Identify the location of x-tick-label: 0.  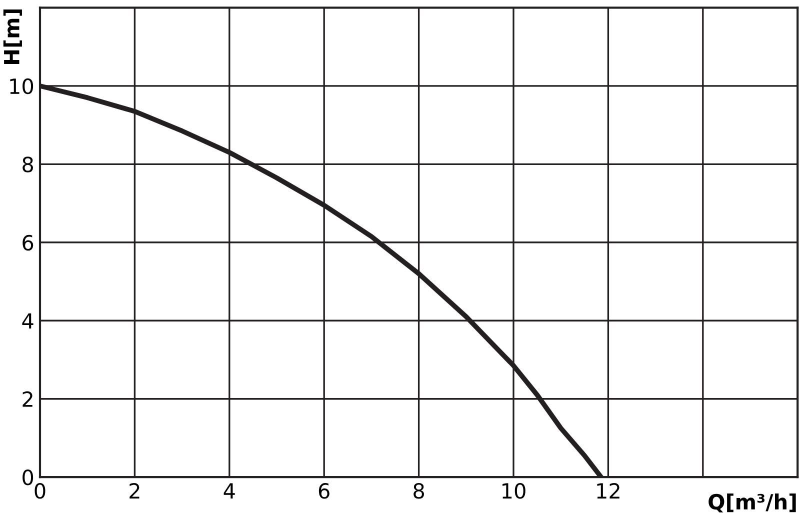
(40, 491).